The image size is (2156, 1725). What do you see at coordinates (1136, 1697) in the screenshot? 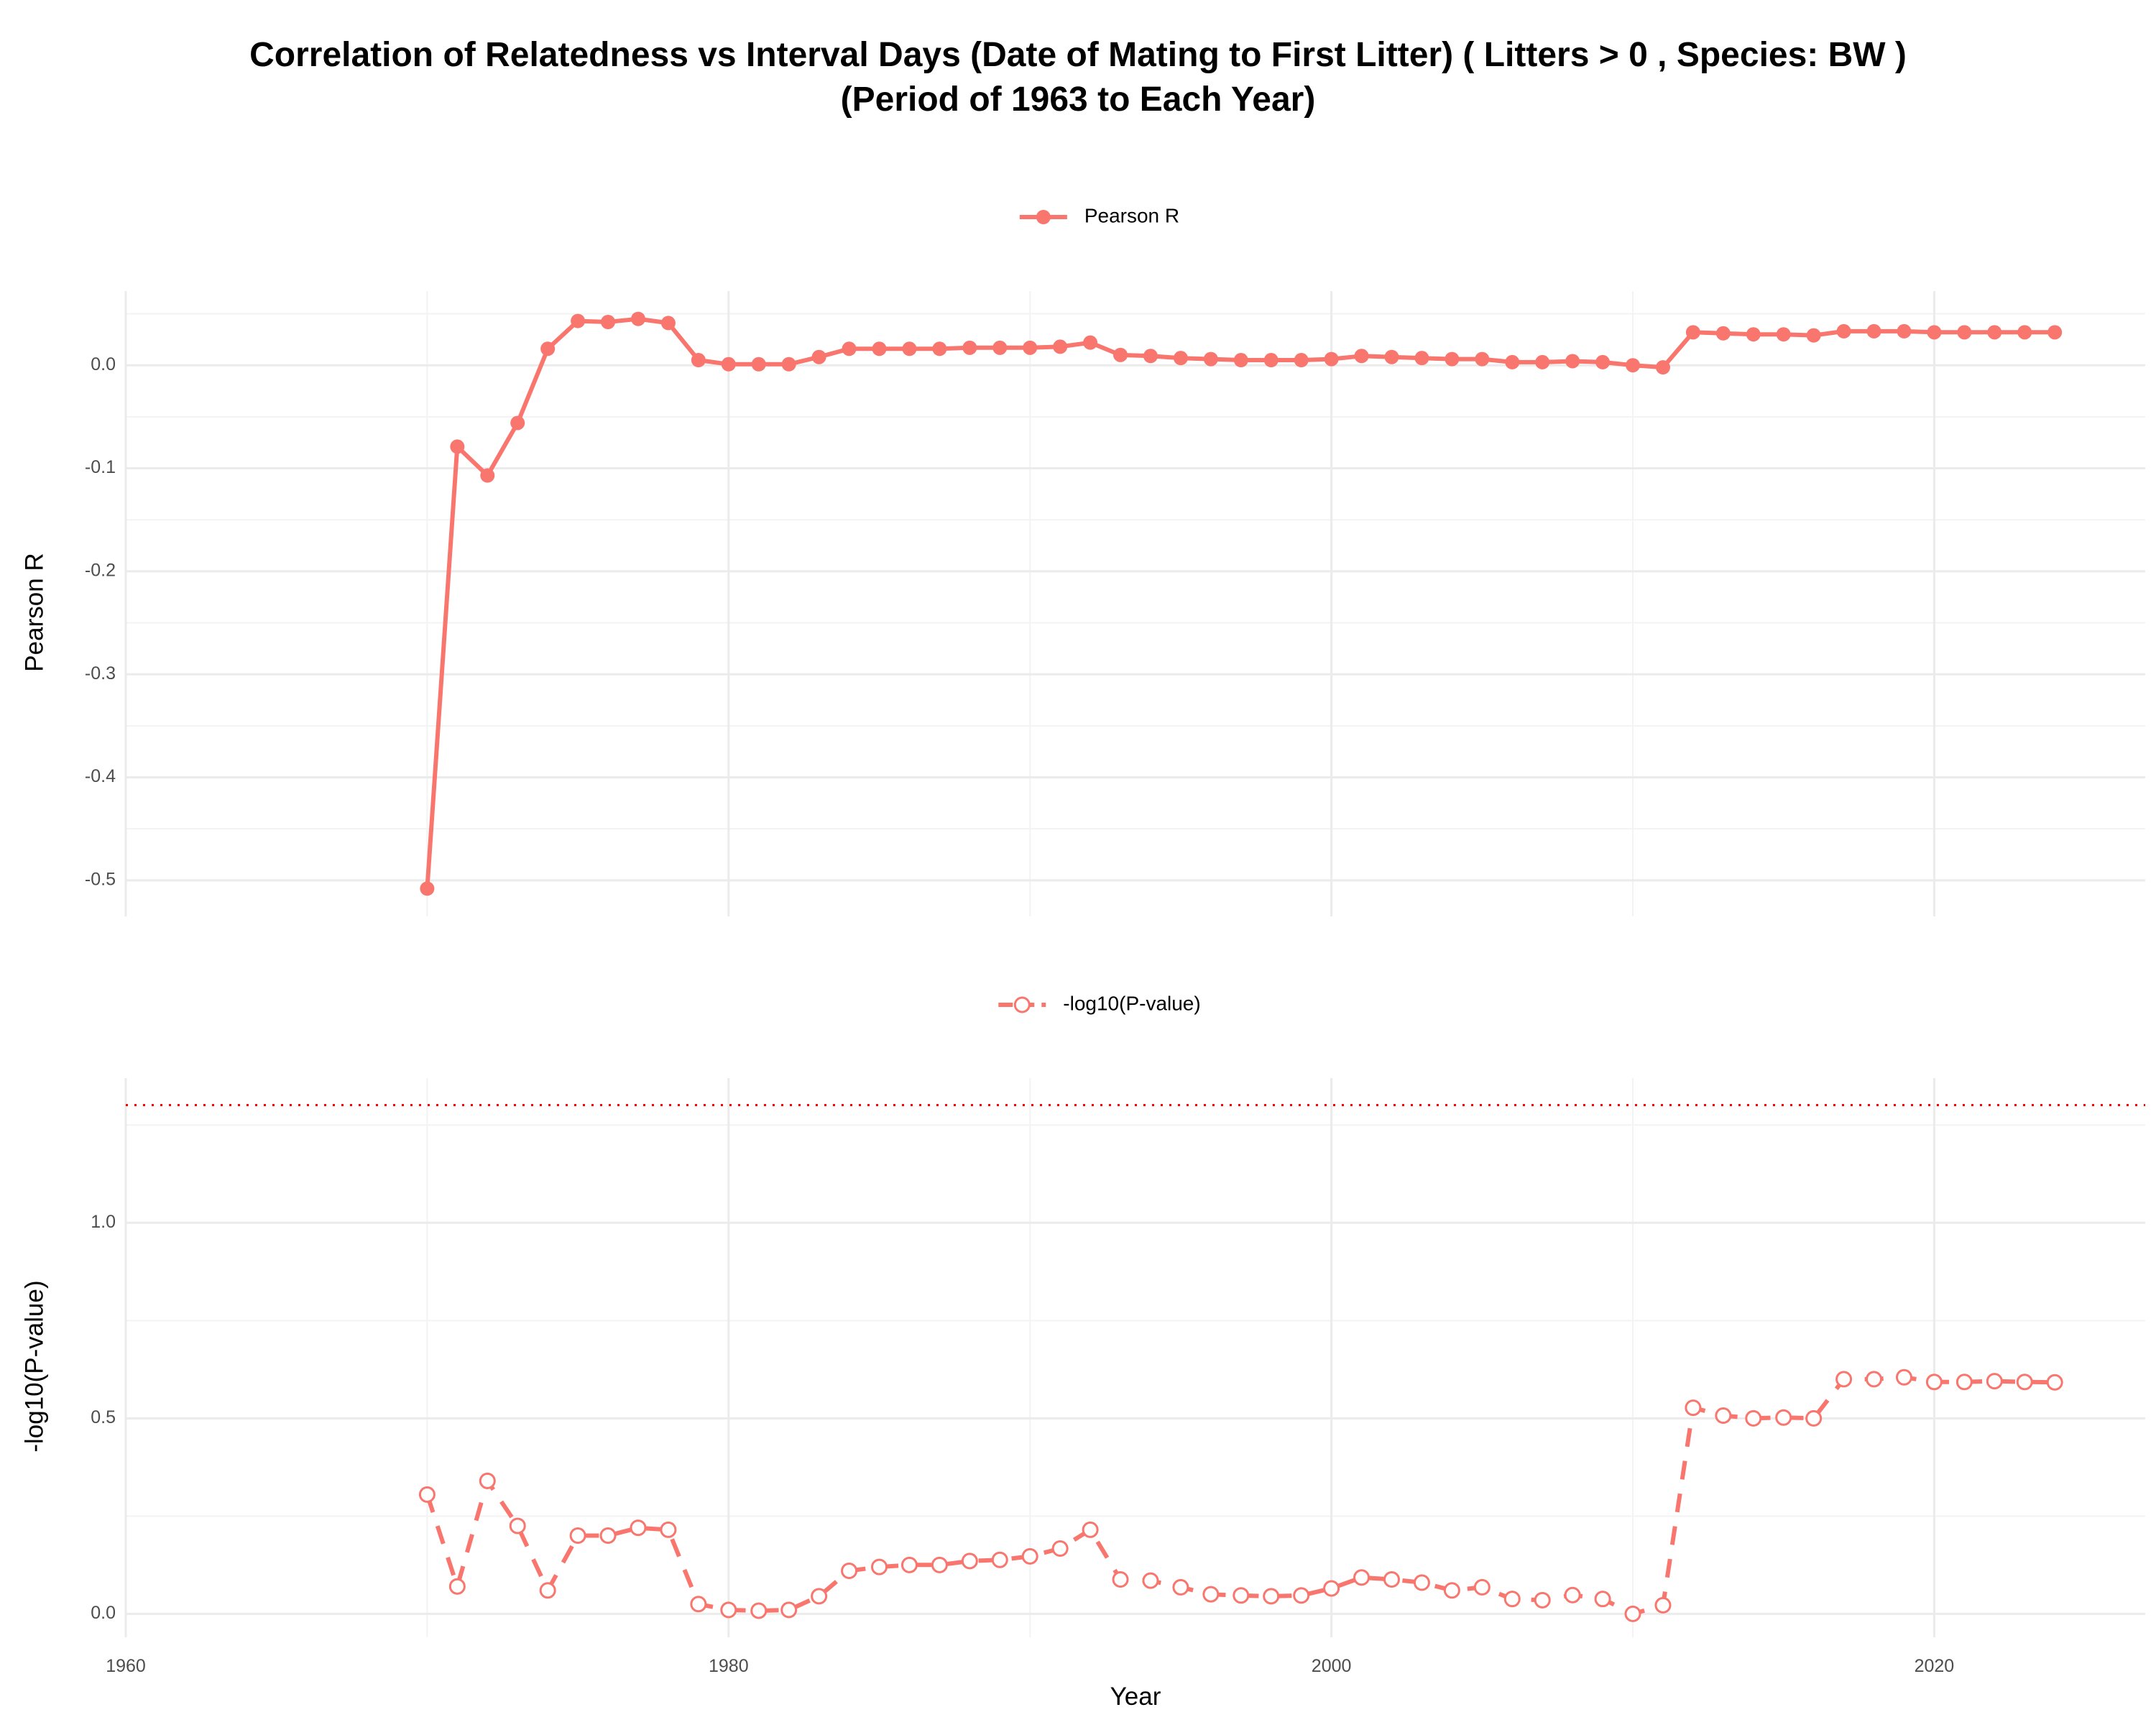
I see `x-axis-title: Year` at bounding box center [1136, 1697].